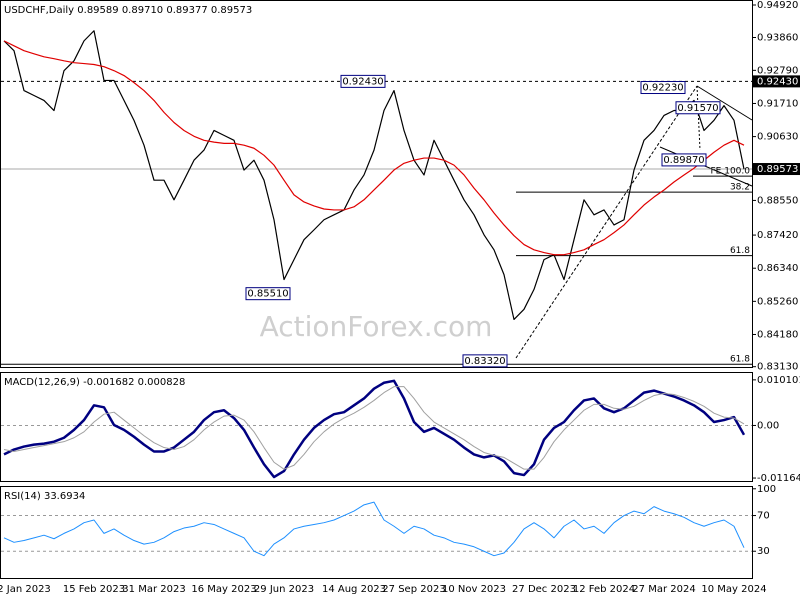 The image size is (800, 600). I want to click on x-tick-label: 14 Aug 2023, so click(354, 589).